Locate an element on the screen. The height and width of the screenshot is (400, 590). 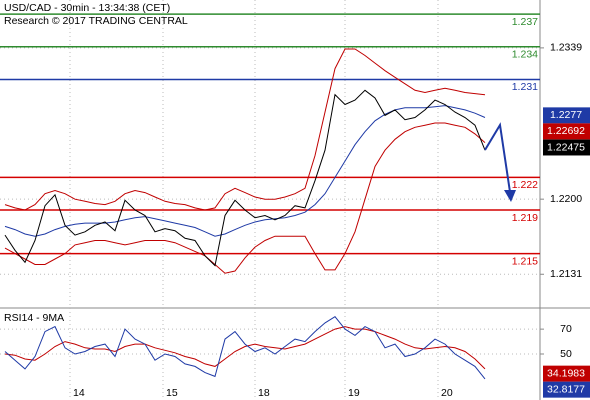
y-tick-label: 70 is located at coordinates (566, 329).